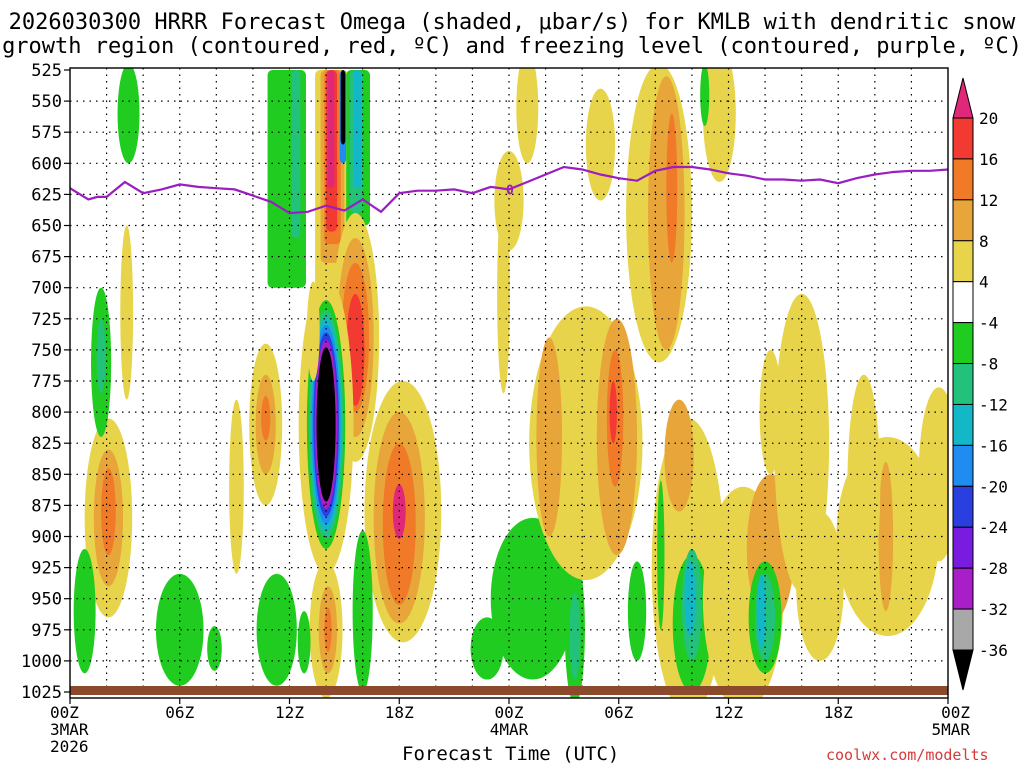 The width and height of the screenshot is (1024, 768). What do you see at coordinates (101, 356) in the screenshot?
I see `mid-neg-h2-inner` at bounding box center [101, 356].